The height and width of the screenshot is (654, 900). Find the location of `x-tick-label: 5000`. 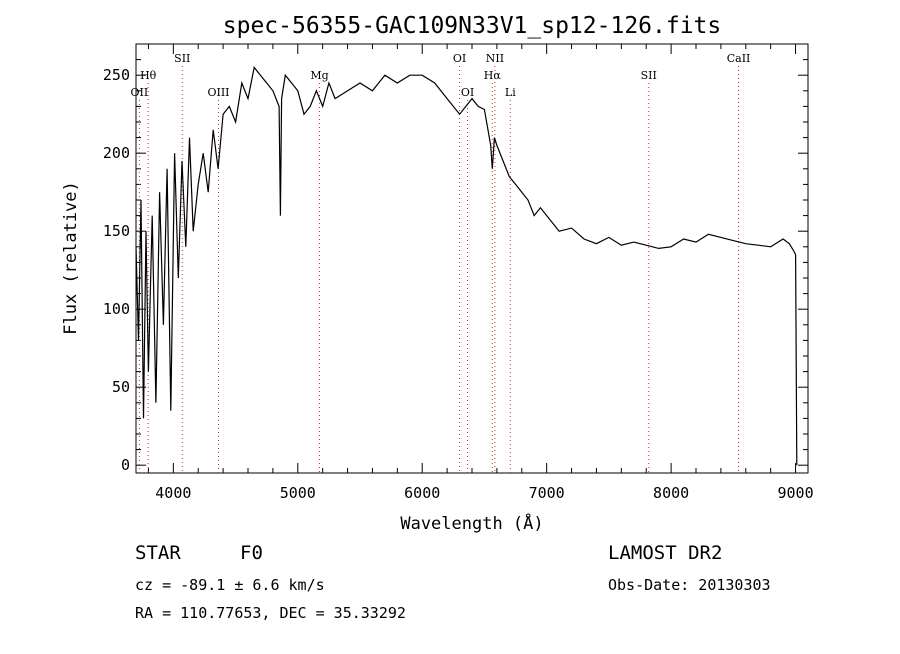

x-tick-label: 5000 is located at coordinates (298, 493).